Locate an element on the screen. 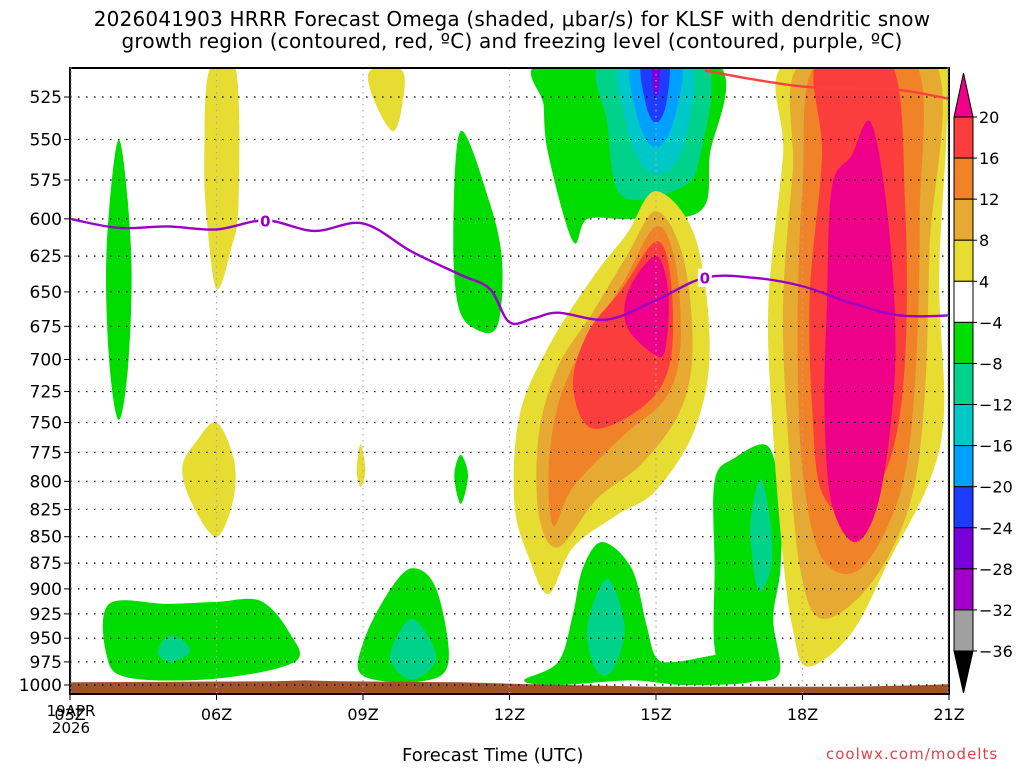  dgz-contour-line is located at coordinates (826, 84).